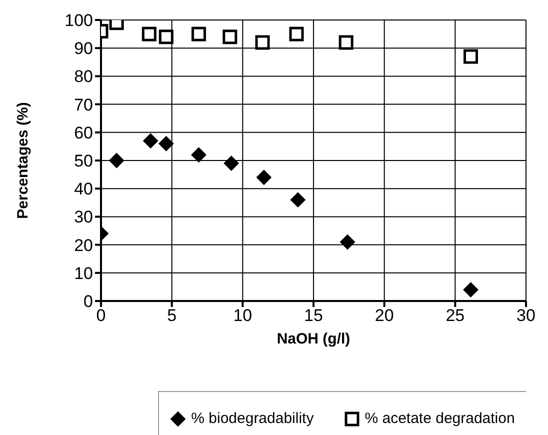 The height and width of the screenshot is (435, 548). What do you see at coordinates (83, 217) in the screenshot?
I see `y-tick-label: 30` at bounding box center [83, 217].